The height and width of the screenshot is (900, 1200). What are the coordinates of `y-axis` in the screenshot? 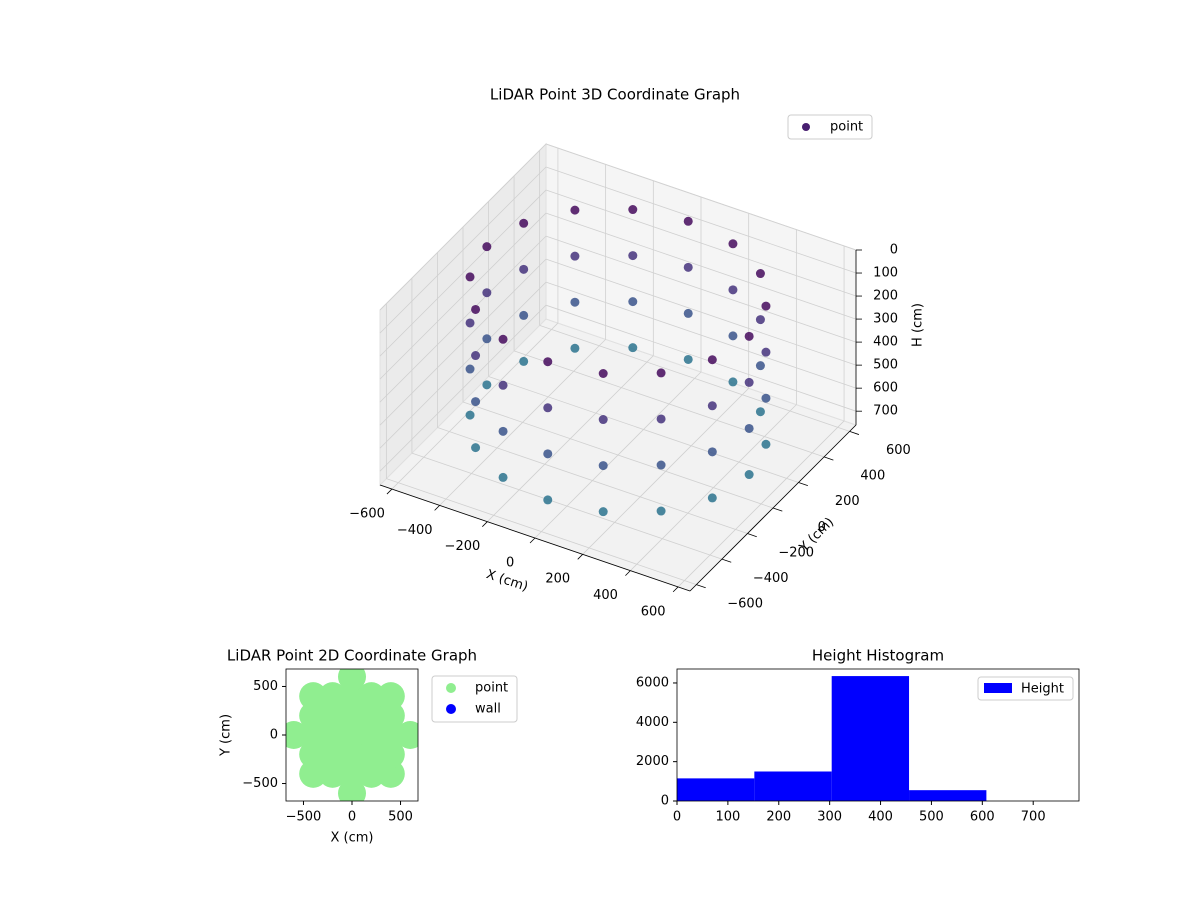 It's located at (773, 508).